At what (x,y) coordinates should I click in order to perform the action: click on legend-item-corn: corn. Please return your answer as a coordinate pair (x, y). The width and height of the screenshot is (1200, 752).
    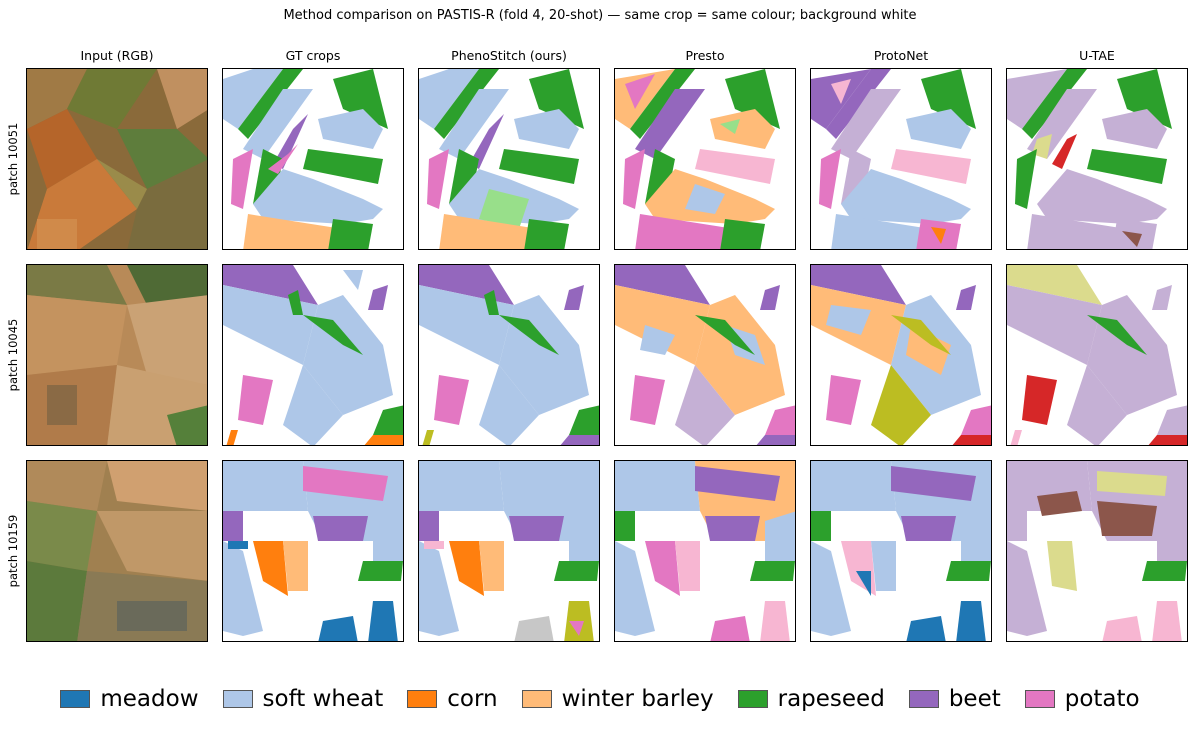
    Looking at the image, I should click on (452, 699).